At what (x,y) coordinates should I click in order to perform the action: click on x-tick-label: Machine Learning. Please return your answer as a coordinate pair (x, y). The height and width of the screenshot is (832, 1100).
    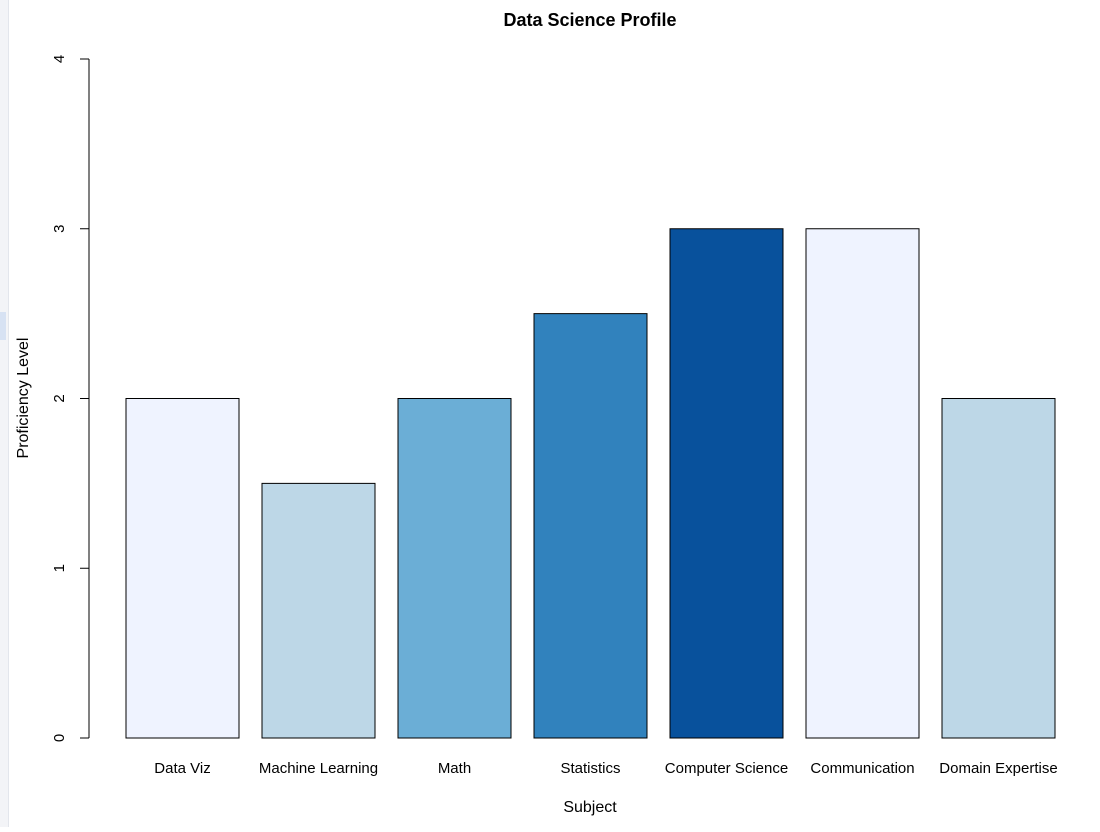
    Looking at the image, I should click on (318, 768).